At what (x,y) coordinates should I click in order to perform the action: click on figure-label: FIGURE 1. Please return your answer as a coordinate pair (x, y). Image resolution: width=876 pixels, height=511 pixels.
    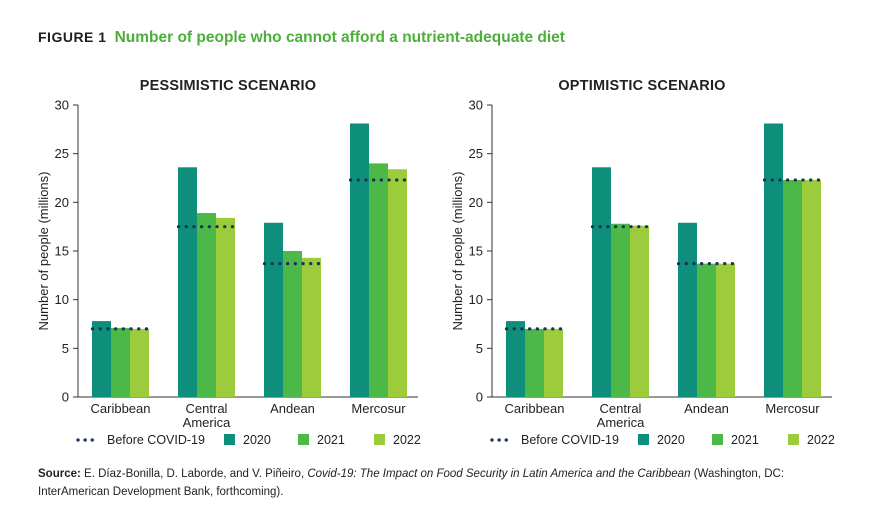
    Looking at the image, I should click on (72, 37).